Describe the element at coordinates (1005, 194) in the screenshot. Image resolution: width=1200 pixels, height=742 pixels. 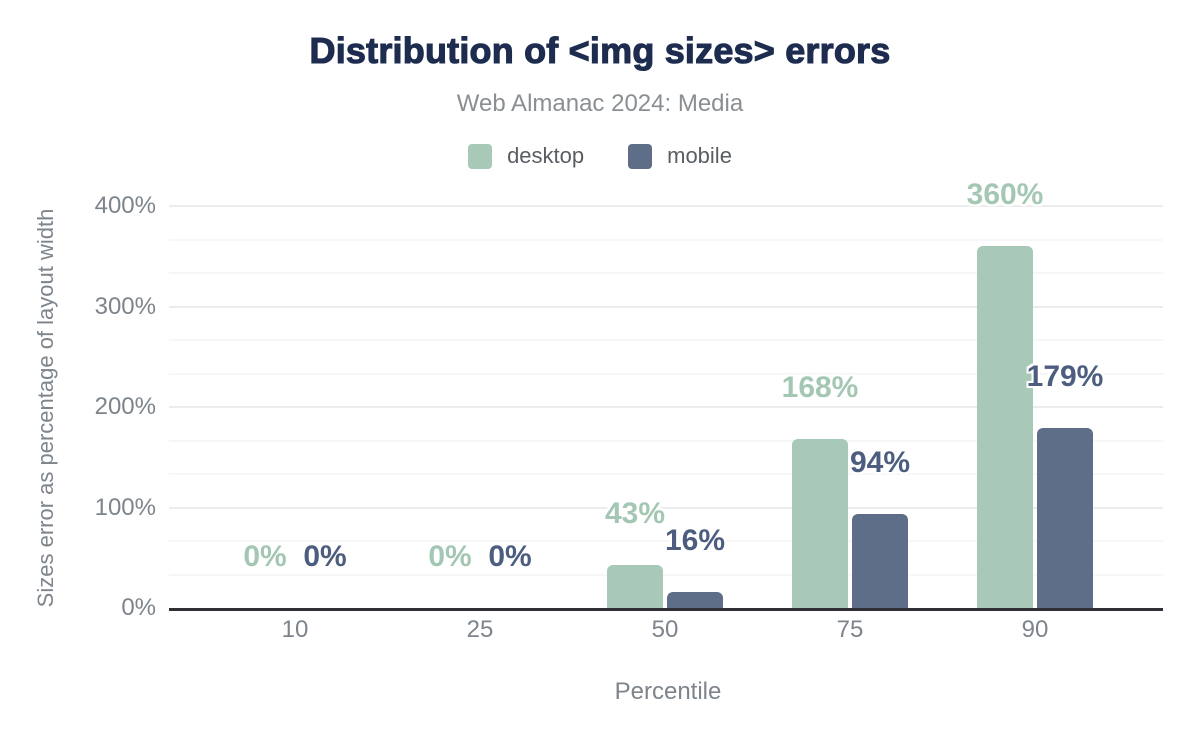
I see `bar-label-desktop-p90: 360%` at that location.